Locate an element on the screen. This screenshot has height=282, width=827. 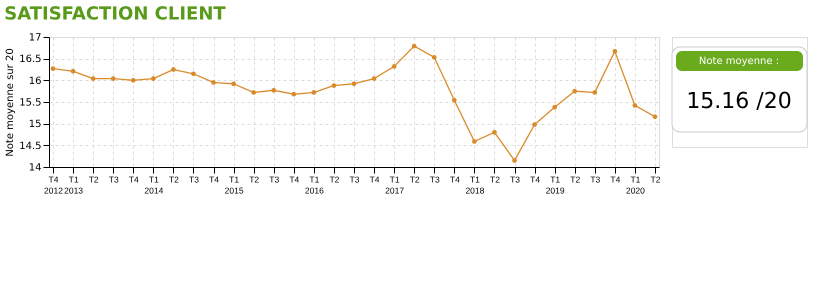
y-tick-label: 16.5 is located at coordinates (30, 60).